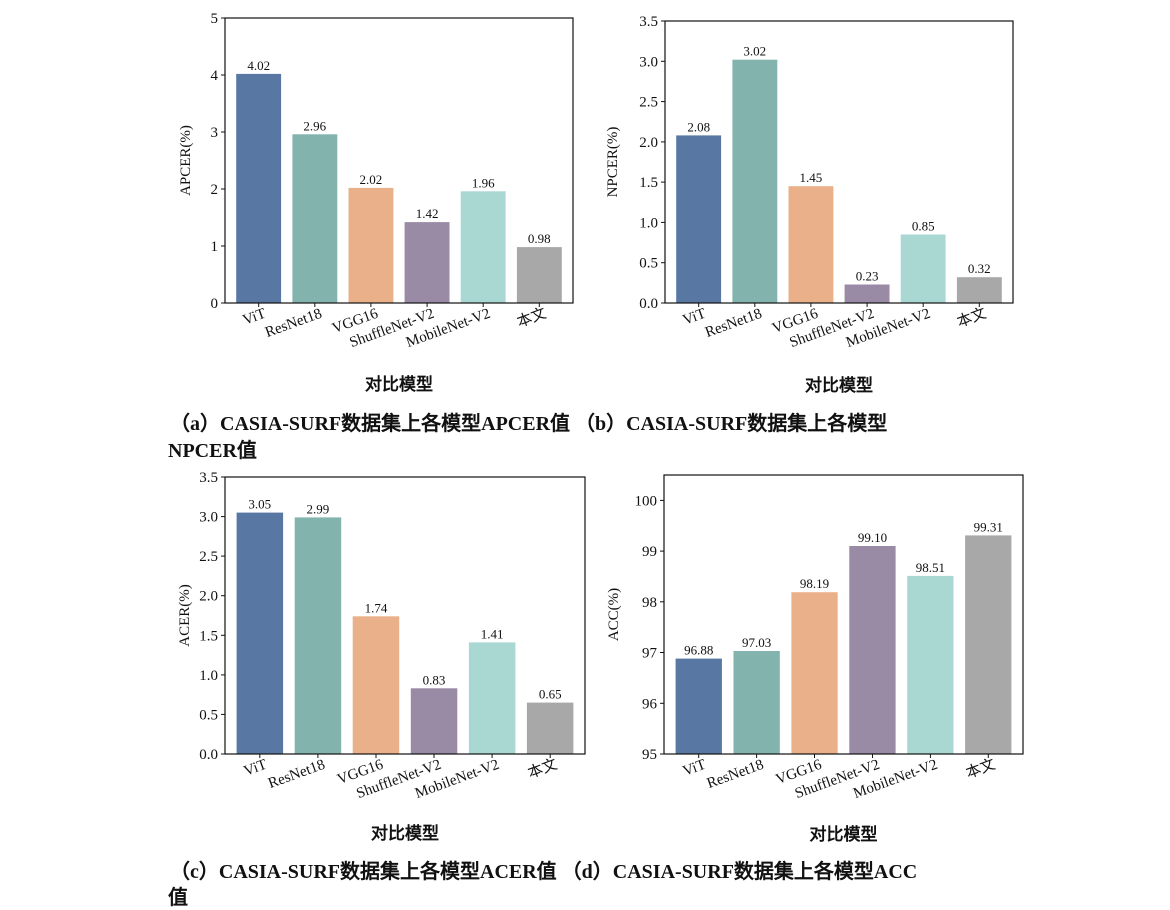 This screenshot has width=1170, height=910. What do you see at coordinates (314, 125) in the screenshot?
I see `value-label-a-1: 2.96` at bounding box center [314, 125].